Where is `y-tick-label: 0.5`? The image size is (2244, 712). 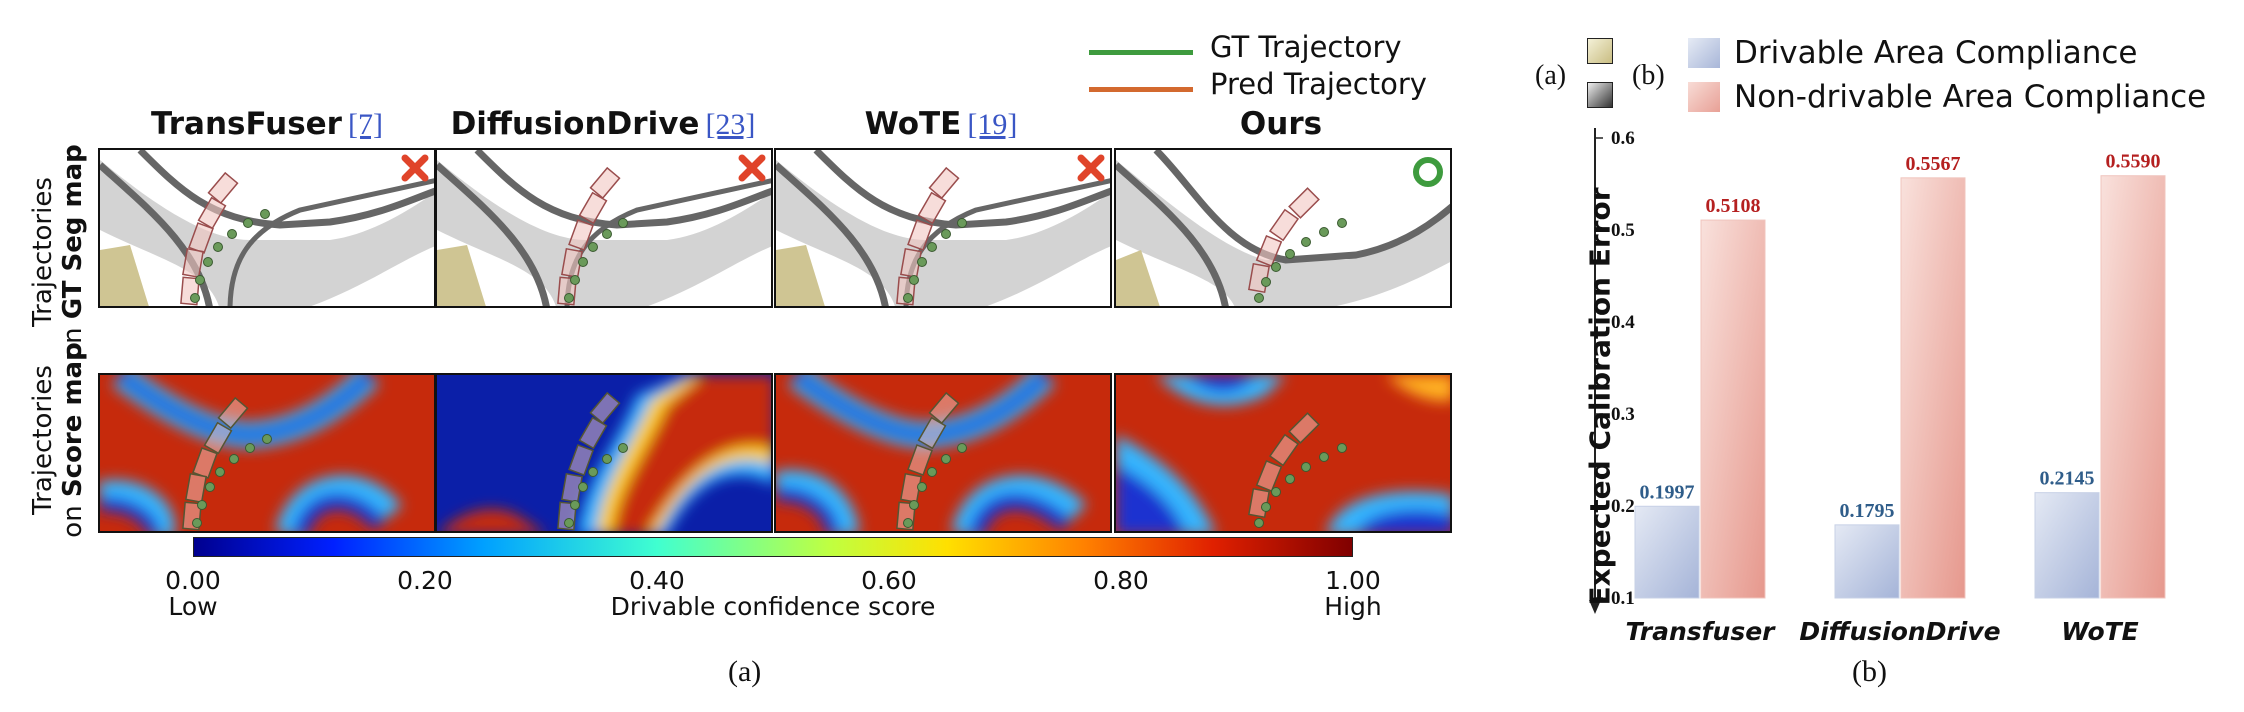
y-tick-label: 0.5 is located at coordinates (1623, 230).